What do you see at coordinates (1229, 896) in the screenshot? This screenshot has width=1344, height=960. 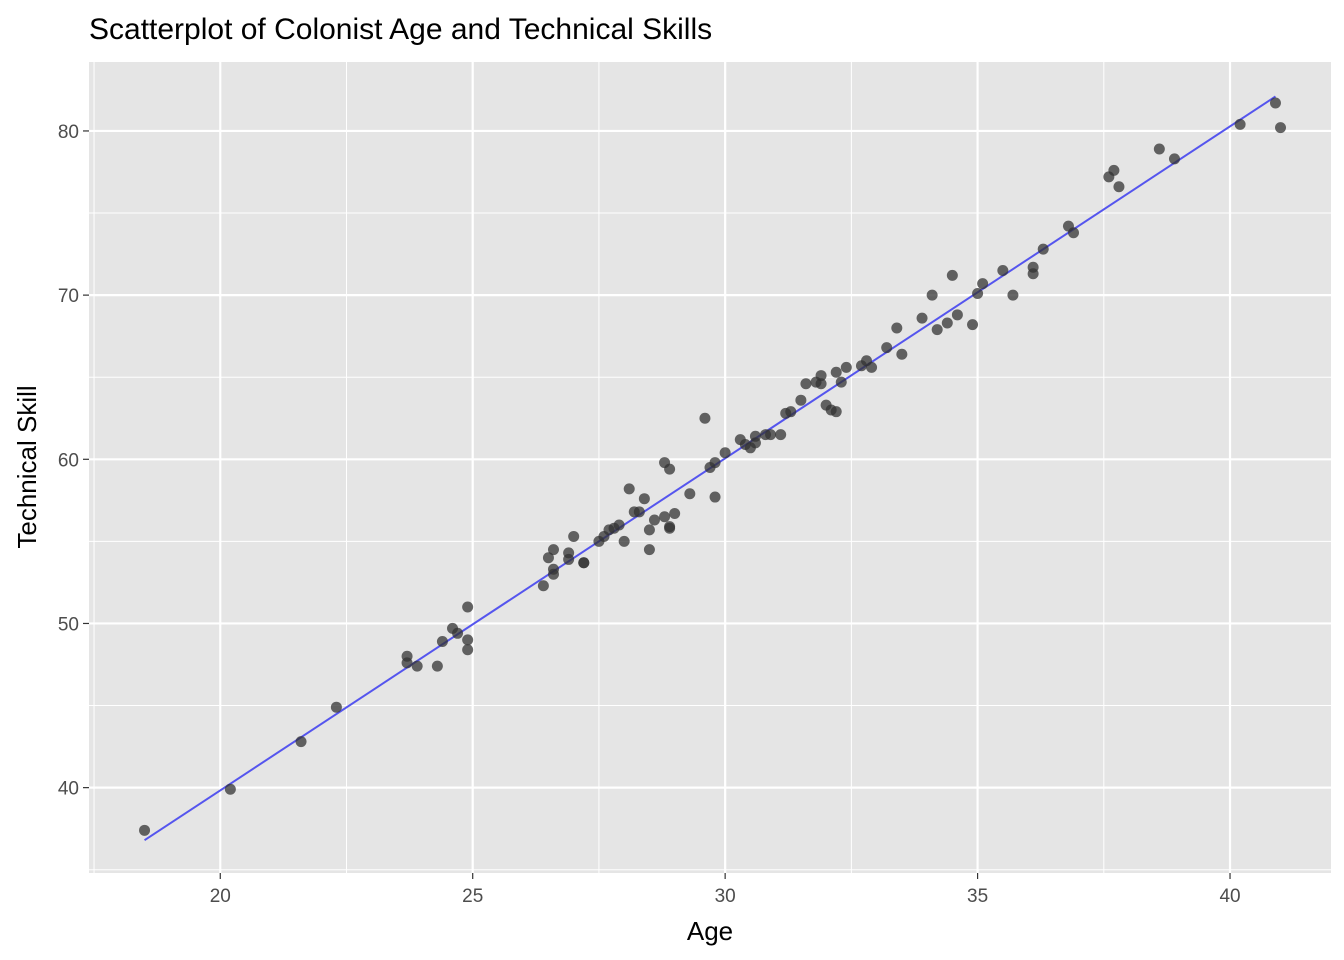 I see `x-tick-label: 40` at bounding box center [1229, 896].